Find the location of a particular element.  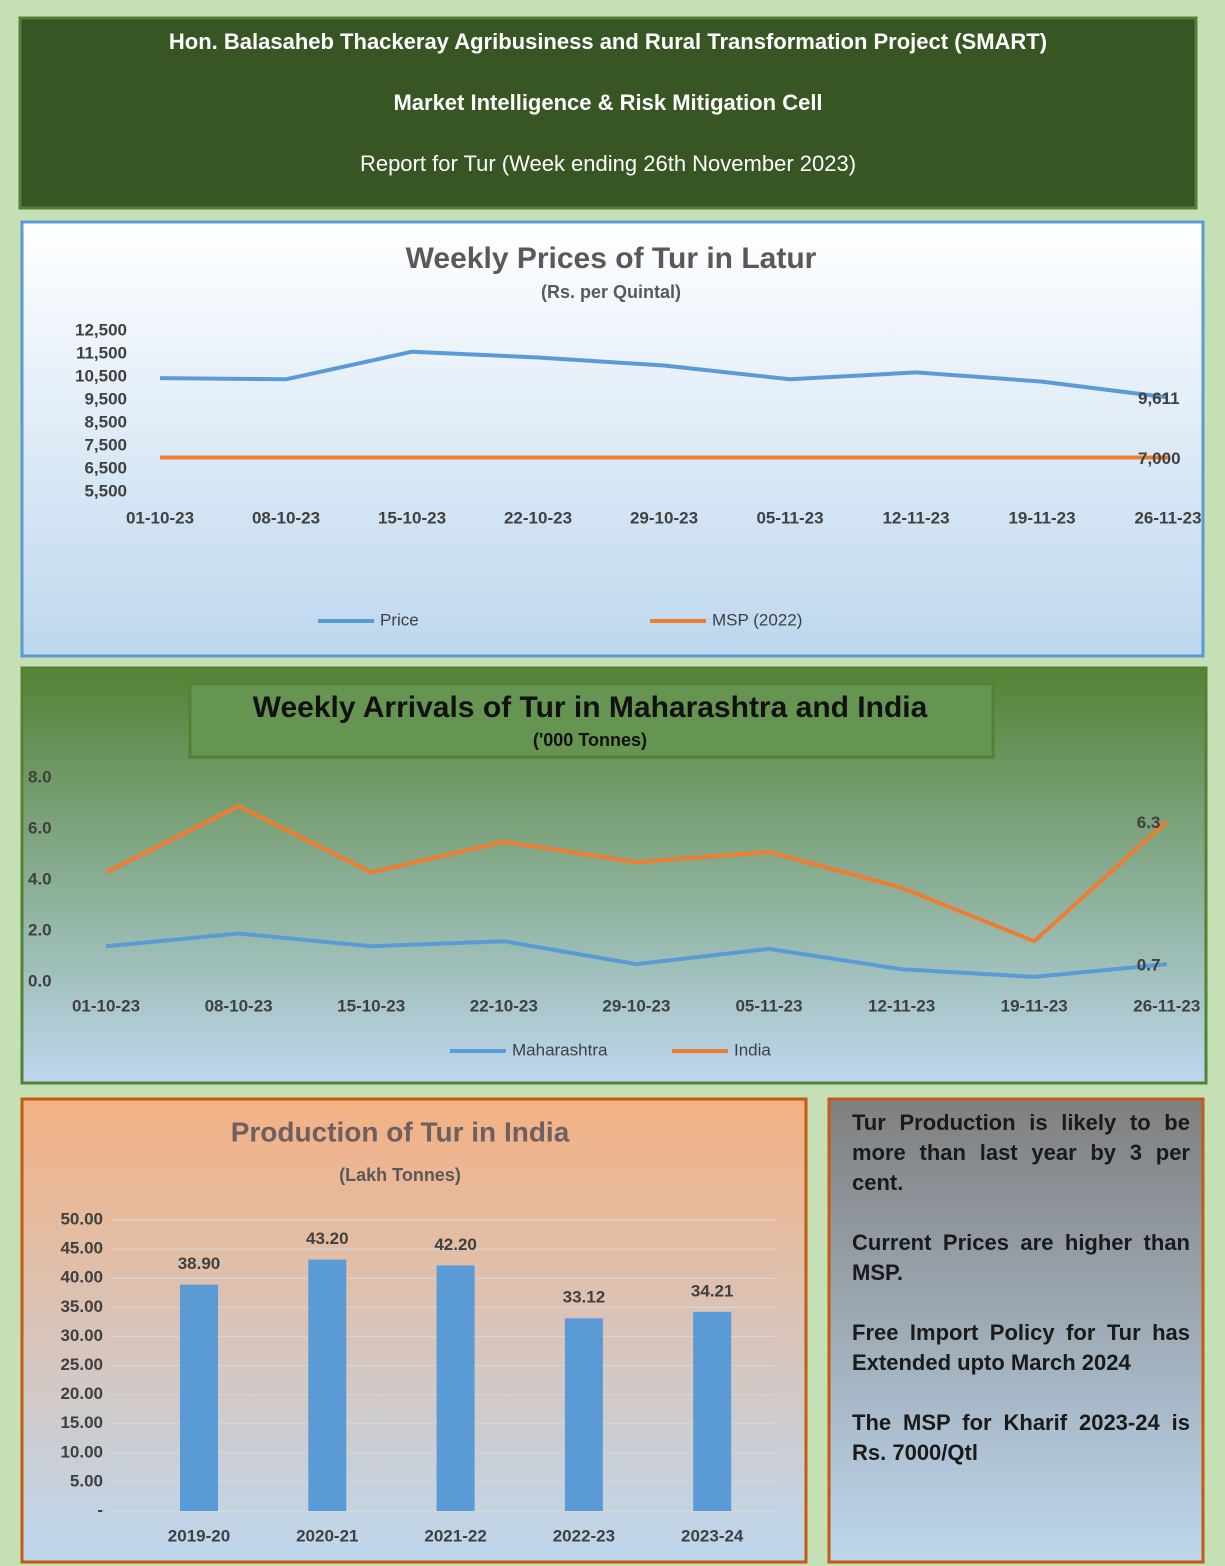

header-box is located at coordinates (608, 113).